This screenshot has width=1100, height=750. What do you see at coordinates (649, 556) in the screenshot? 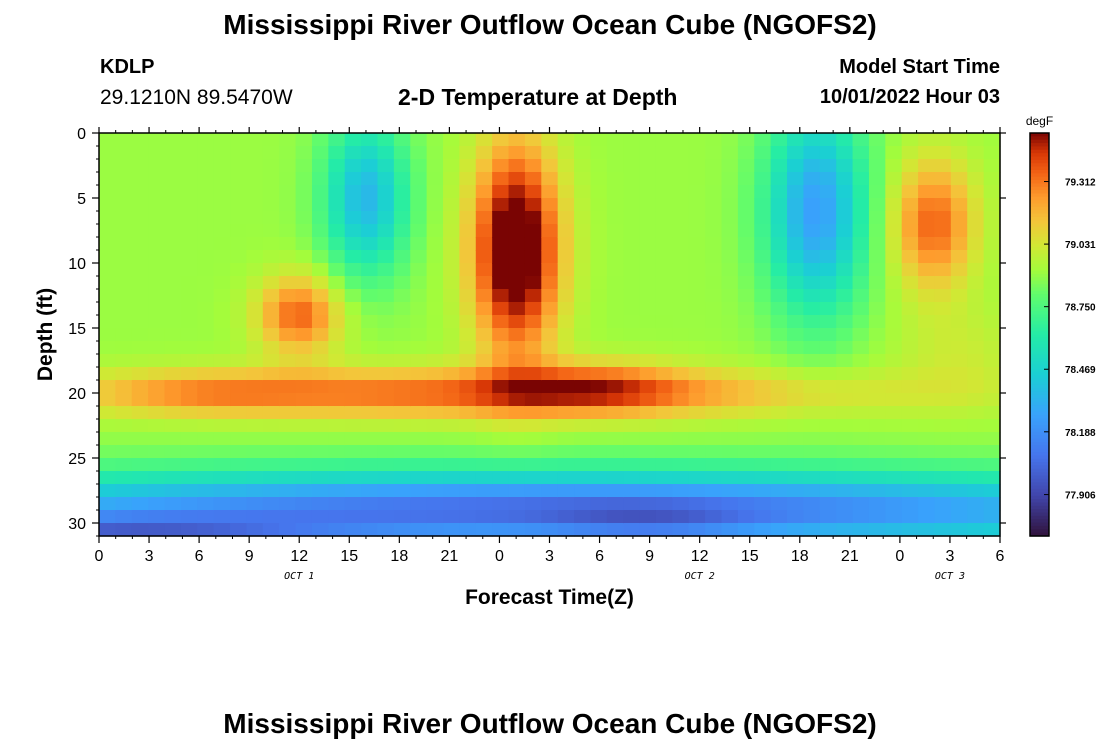
I see `x-tick-label: 9` at bounding box center [649, 556].